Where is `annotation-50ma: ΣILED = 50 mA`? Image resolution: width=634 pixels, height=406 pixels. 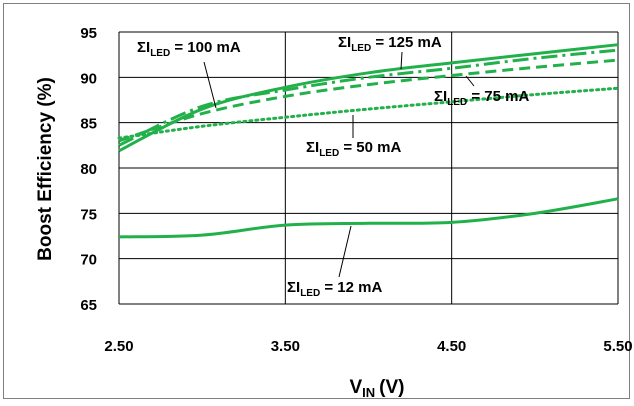
annotation-50ma: ΣILED = 50 mA is located at coordinates (353, 149).